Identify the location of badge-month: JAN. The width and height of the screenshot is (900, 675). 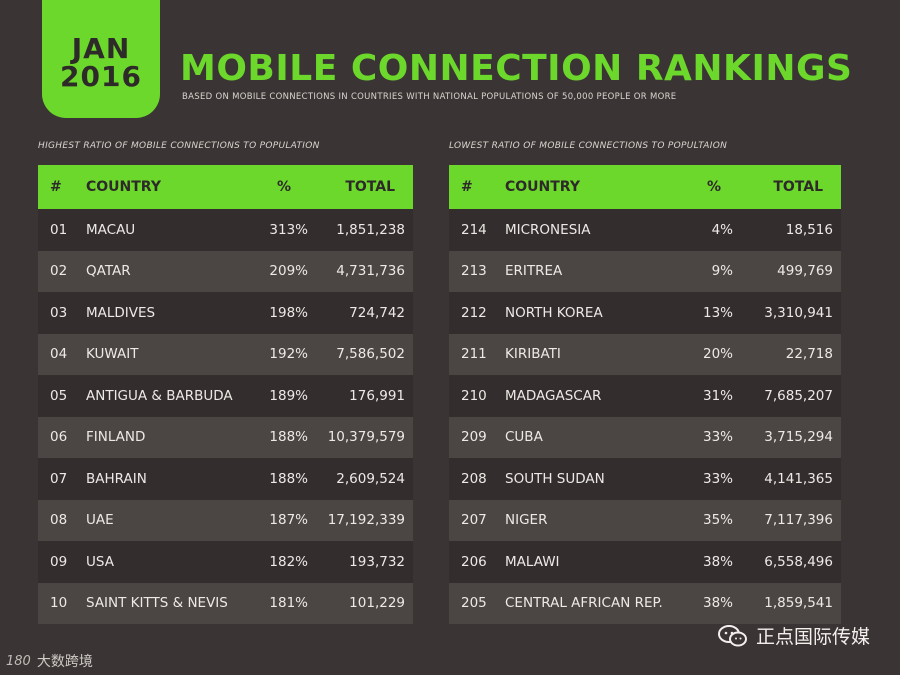
(101, 48).